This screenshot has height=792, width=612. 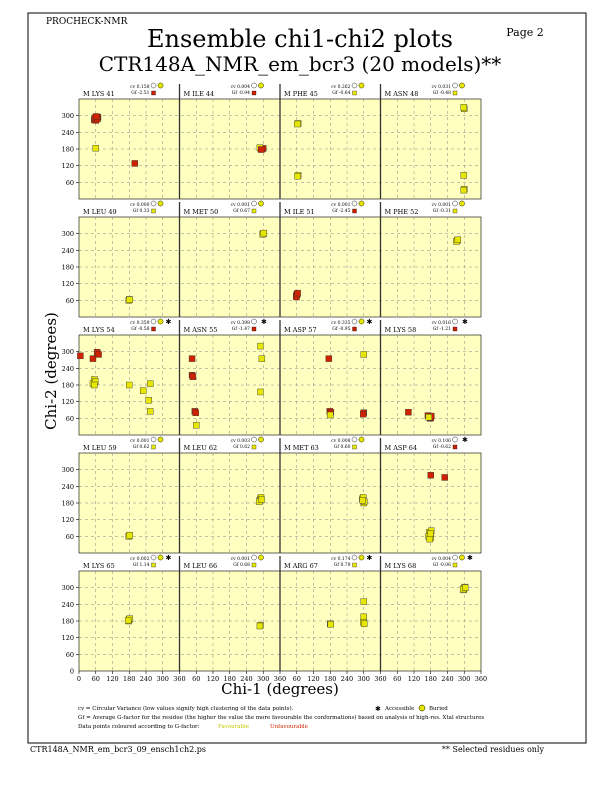 What do you see at coordinates (241, 565) in the screenshot?
I see `panel-gf: Gf 0.68` at bounding box center [241, 565].